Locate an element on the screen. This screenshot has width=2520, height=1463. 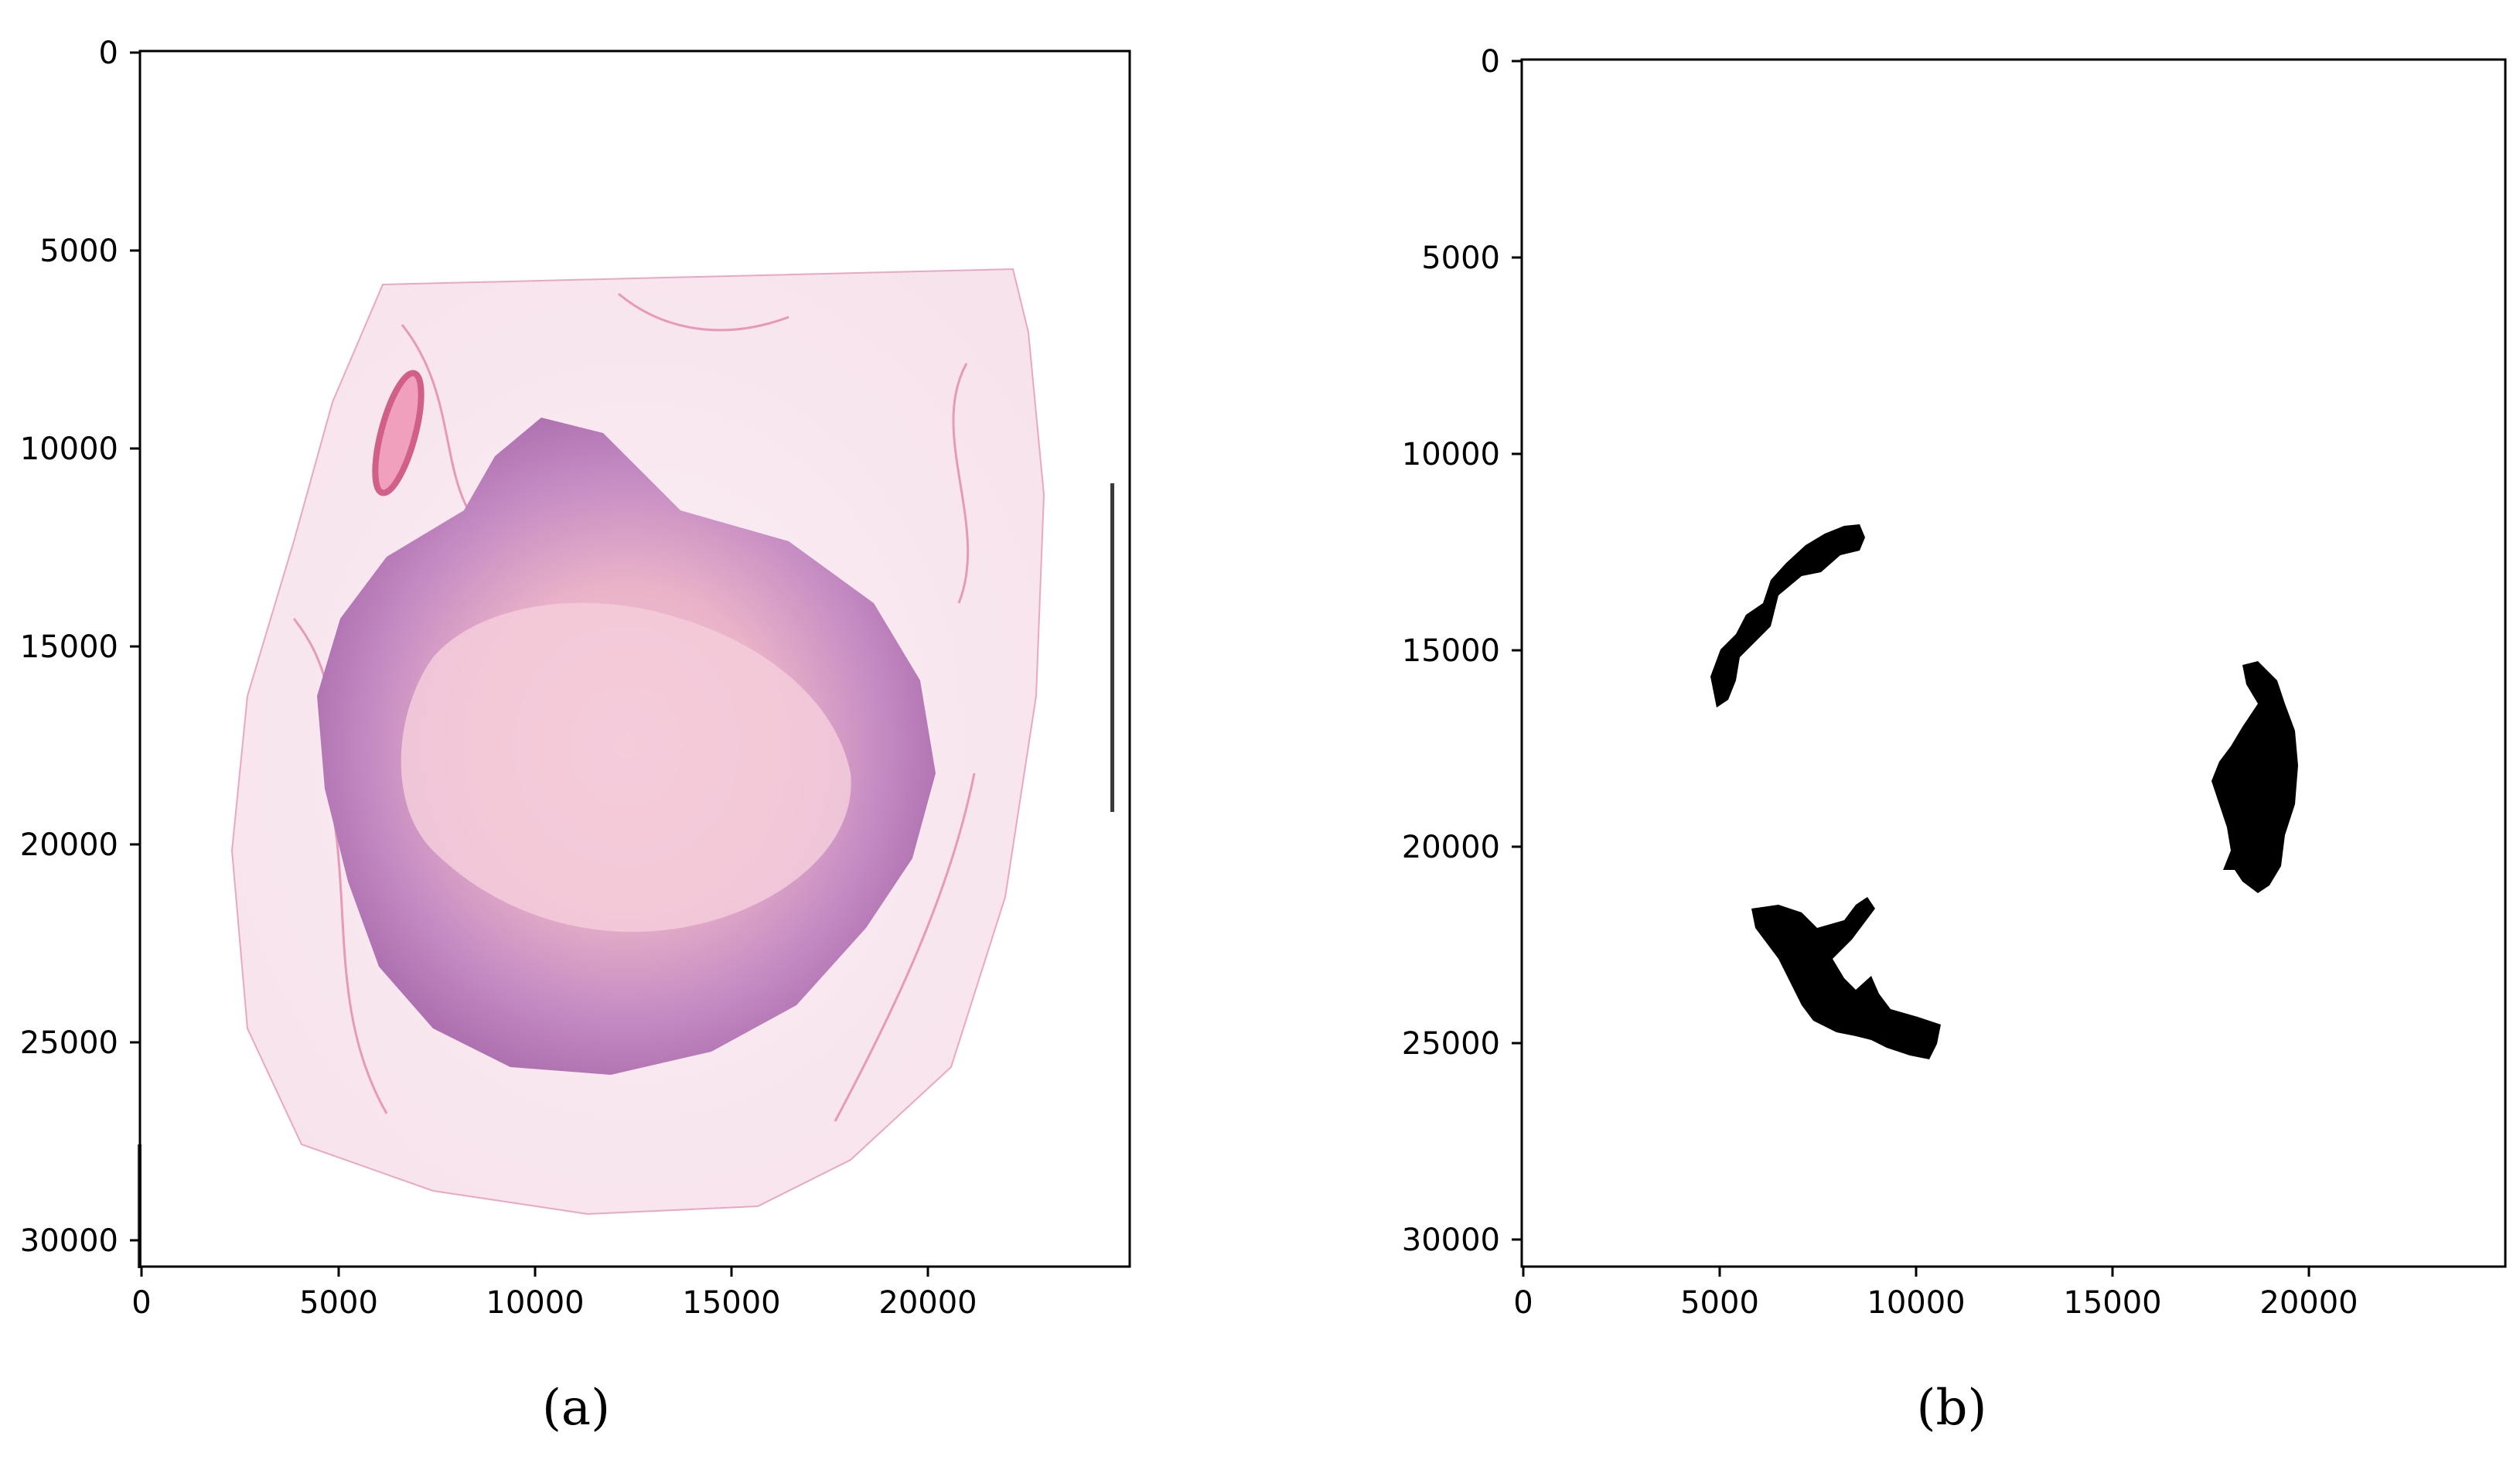
caption-b: (b) is located at coordinates (1952, 1408).